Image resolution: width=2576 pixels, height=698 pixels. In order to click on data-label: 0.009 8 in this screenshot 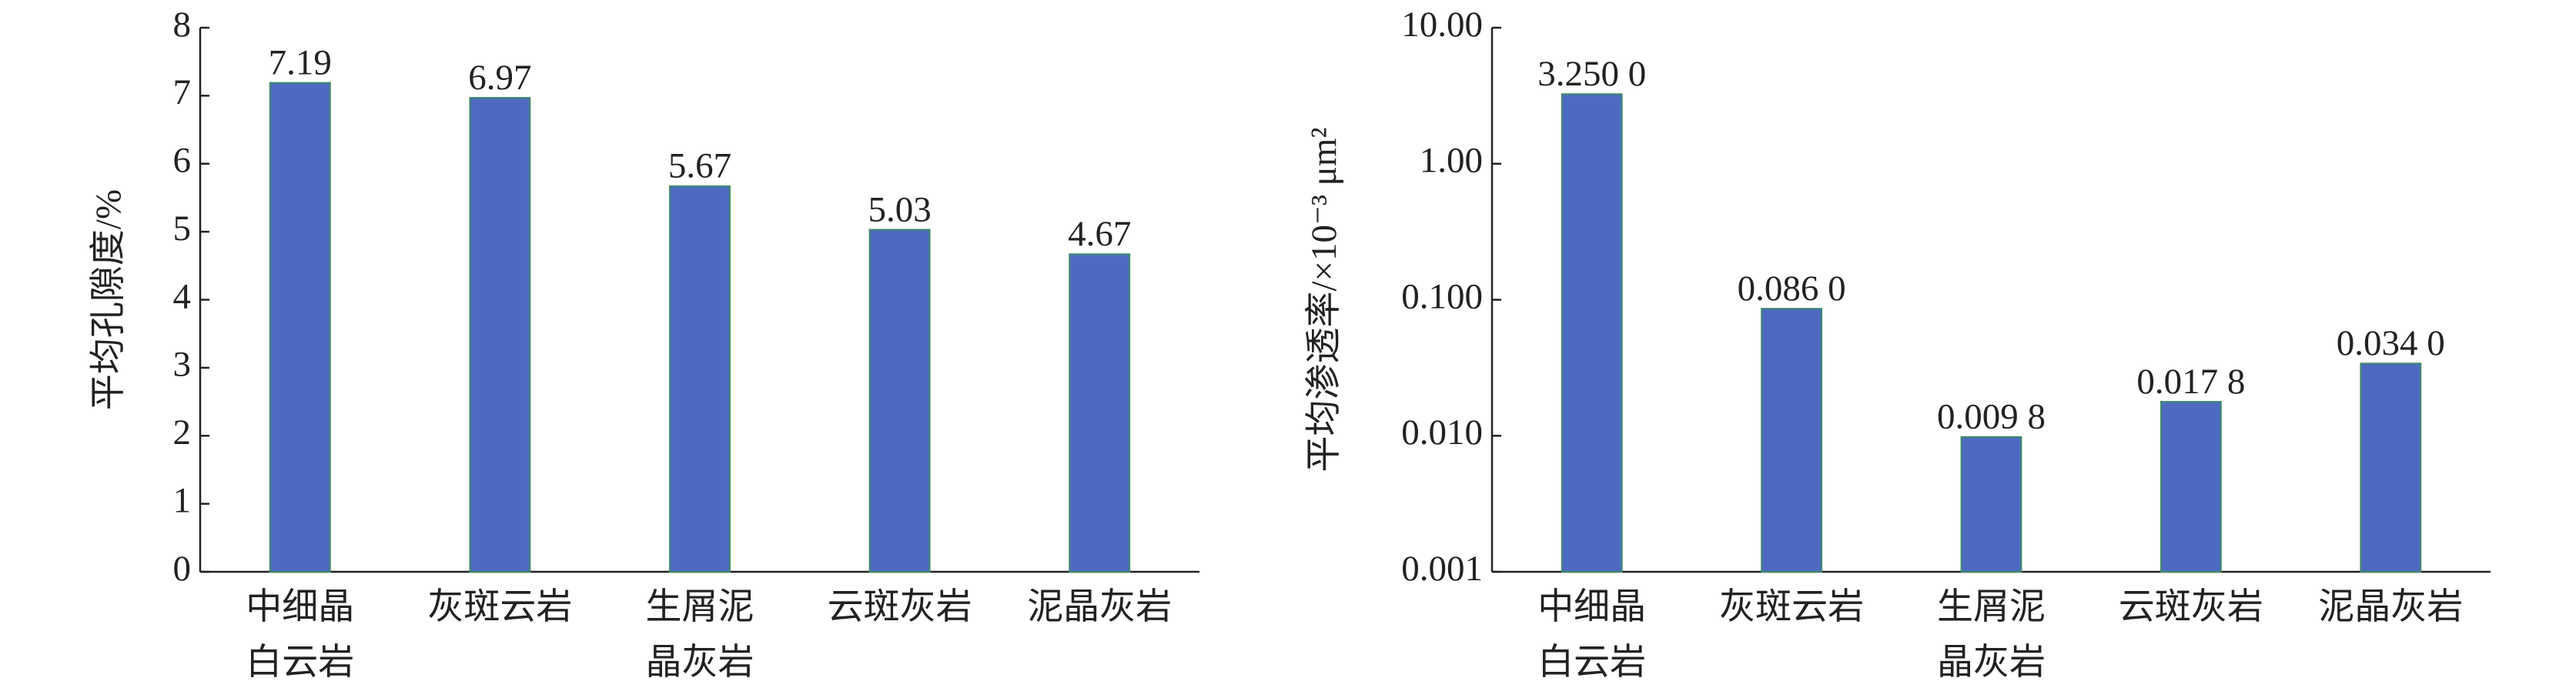, I will do `click(1992, 417)`.